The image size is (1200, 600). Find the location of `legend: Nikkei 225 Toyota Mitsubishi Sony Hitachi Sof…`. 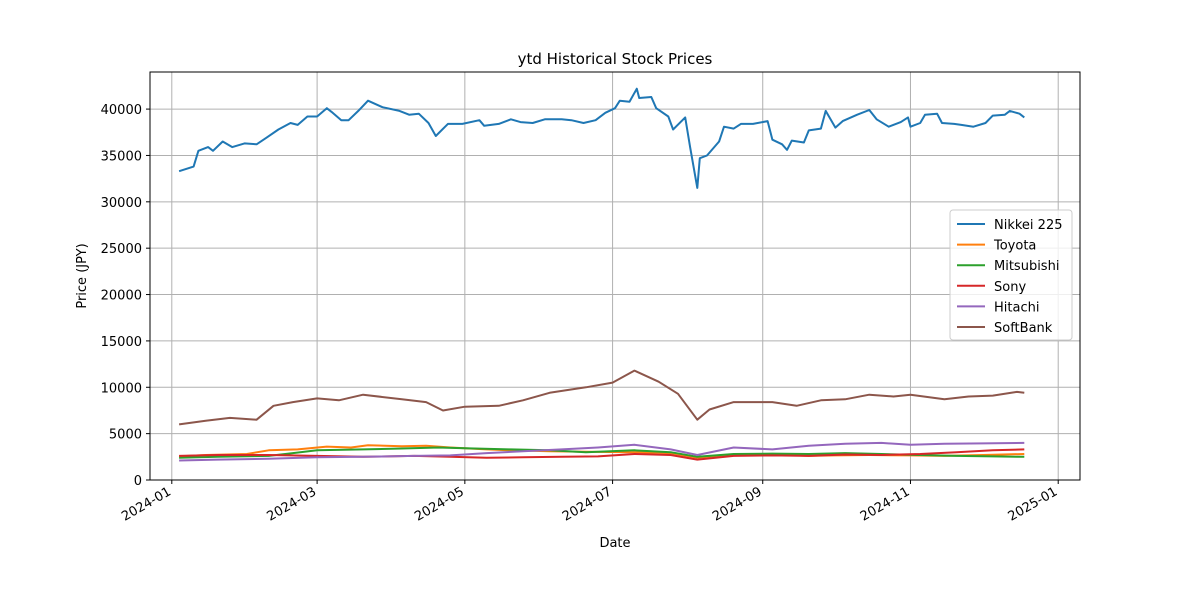

legend: Nikkei 225 Toyota Mitsubishi Sony Hitachi Sof… is located at coordinates (1011, 275).